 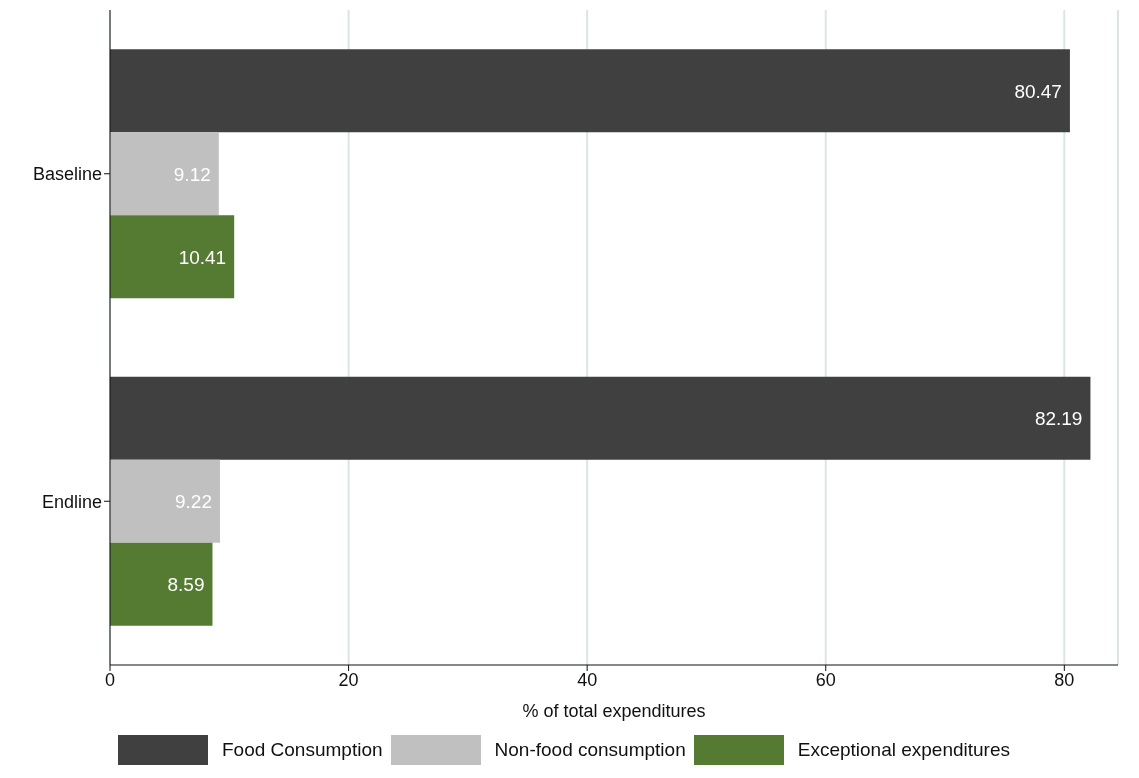 What do you see at coordinates (192, 174) in the screenshot?
I see `data-label: 9.12` at bounding box center [192, 174].